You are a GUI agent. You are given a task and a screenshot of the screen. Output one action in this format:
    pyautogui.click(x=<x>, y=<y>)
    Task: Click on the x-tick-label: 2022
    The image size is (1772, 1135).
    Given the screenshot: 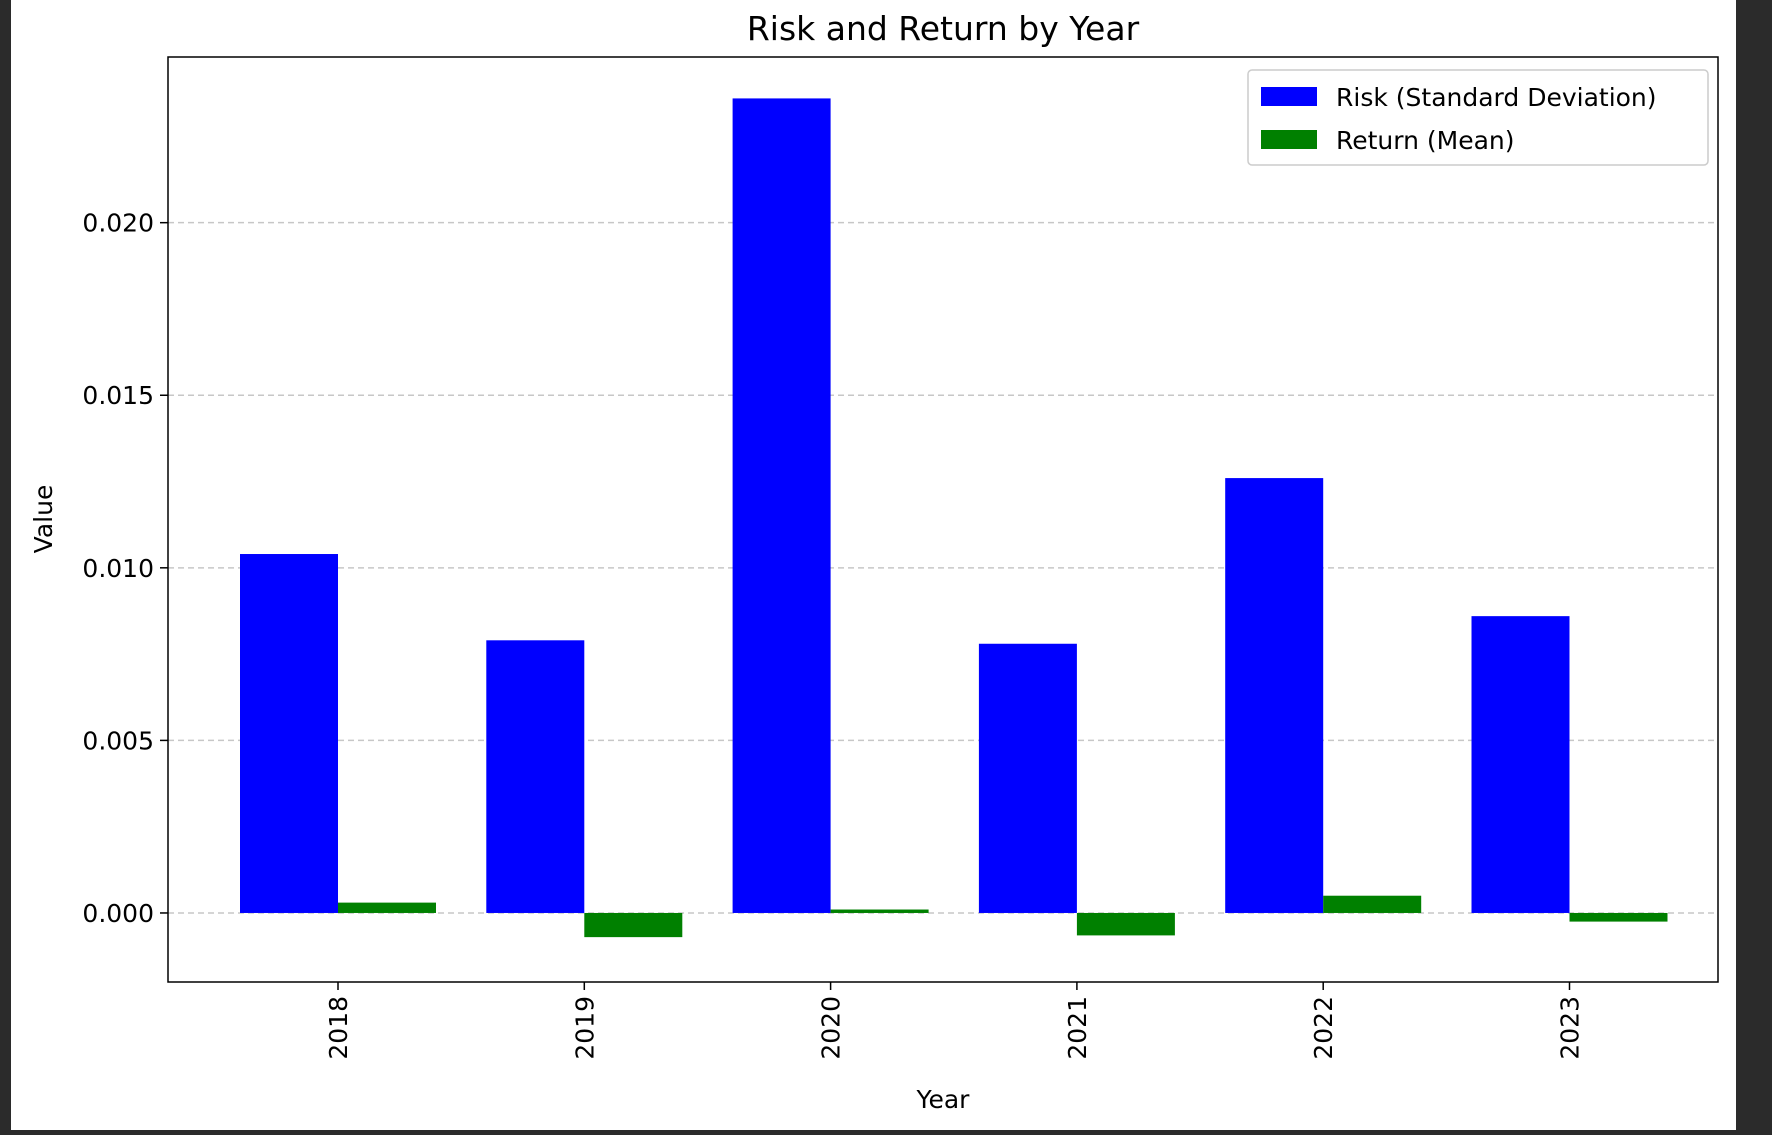 What is the action you would take?
    pyautogui.click(x=1323, y=1028)
    